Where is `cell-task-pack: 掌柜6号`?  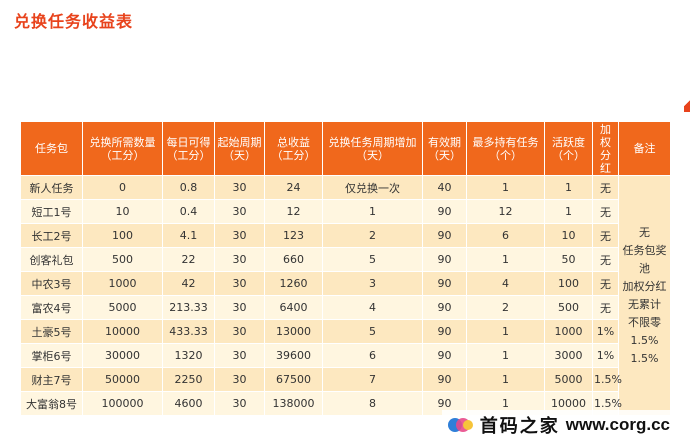 cell-task-pack: 掌柜6号 is located at coordinates (51, 355).